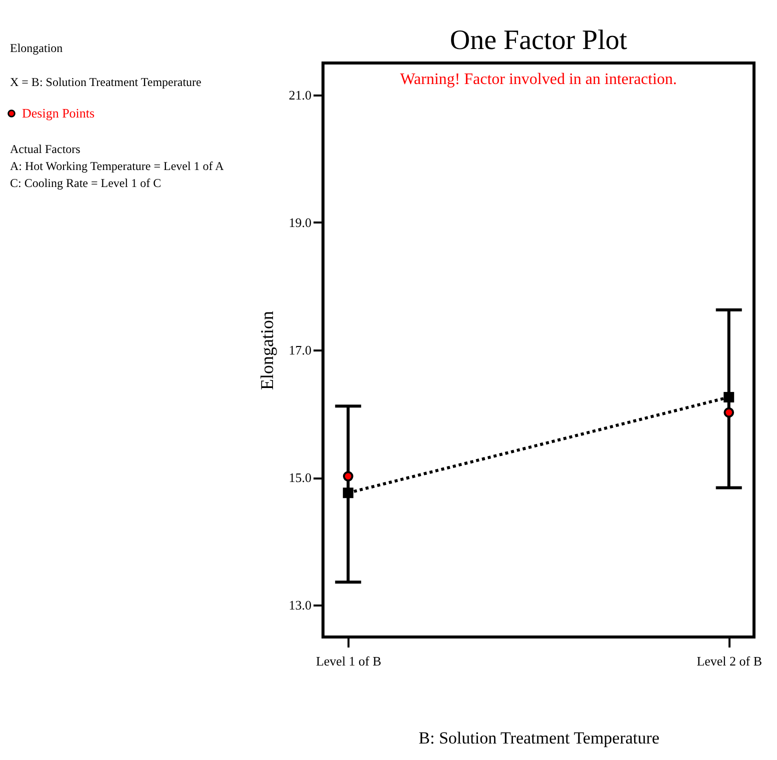 The image size is (777, 760). Describe the element at coordinates (300, 350) in the screenshot. I see `y-tick-label: 17.0` at that location.